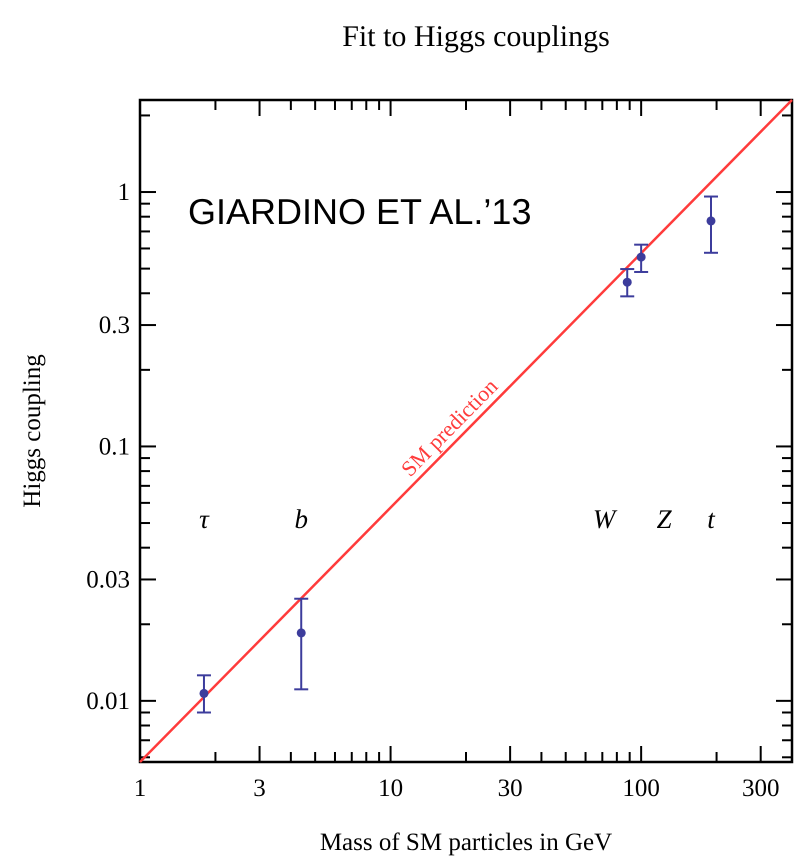 Image resolution: width=796 pixels, height=861 pixels. What do you see at coordinates (391, 788) in the screenshot?
I see `x-tick-label: 10` at bounding box center [391, 788].